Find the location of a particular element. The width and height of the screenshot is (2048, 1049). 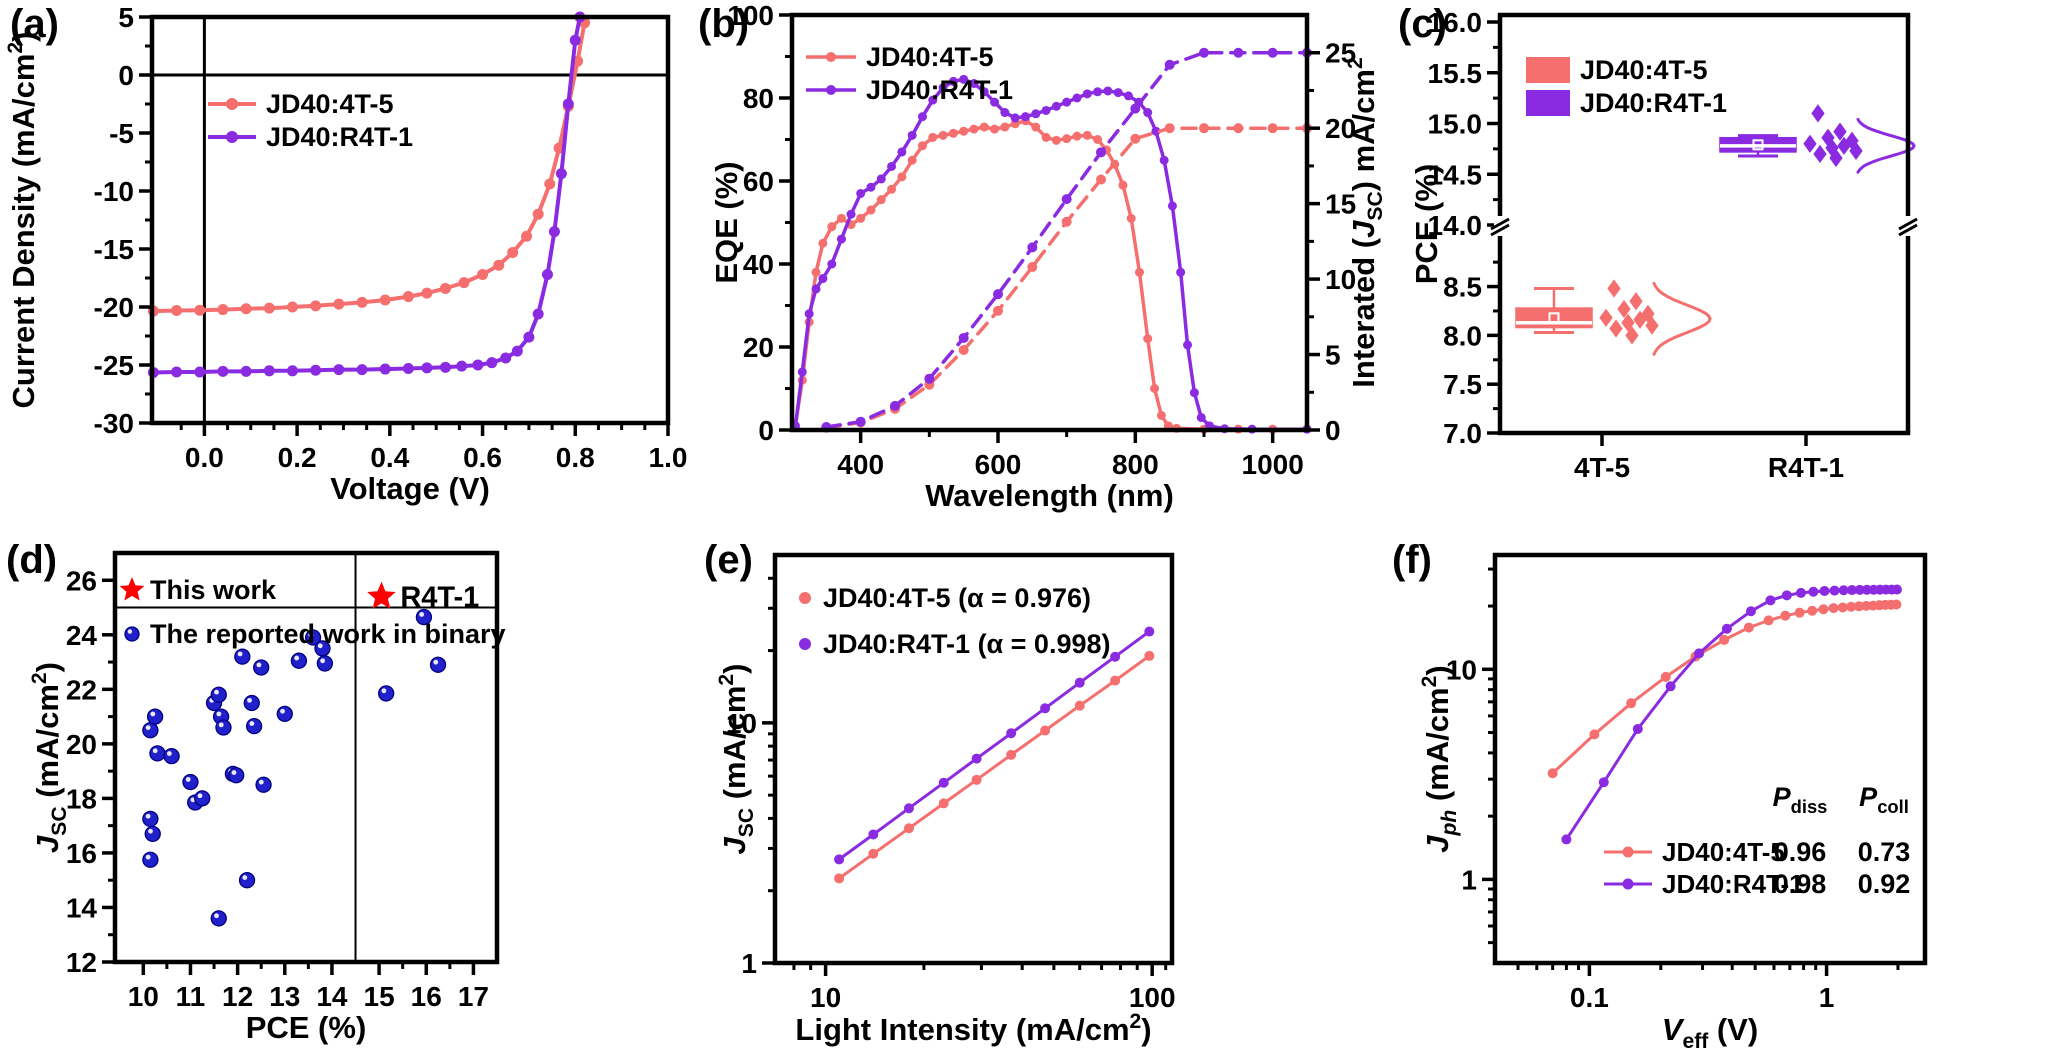

svg-text: R4T-1 is located at coordinates (1806, 467).